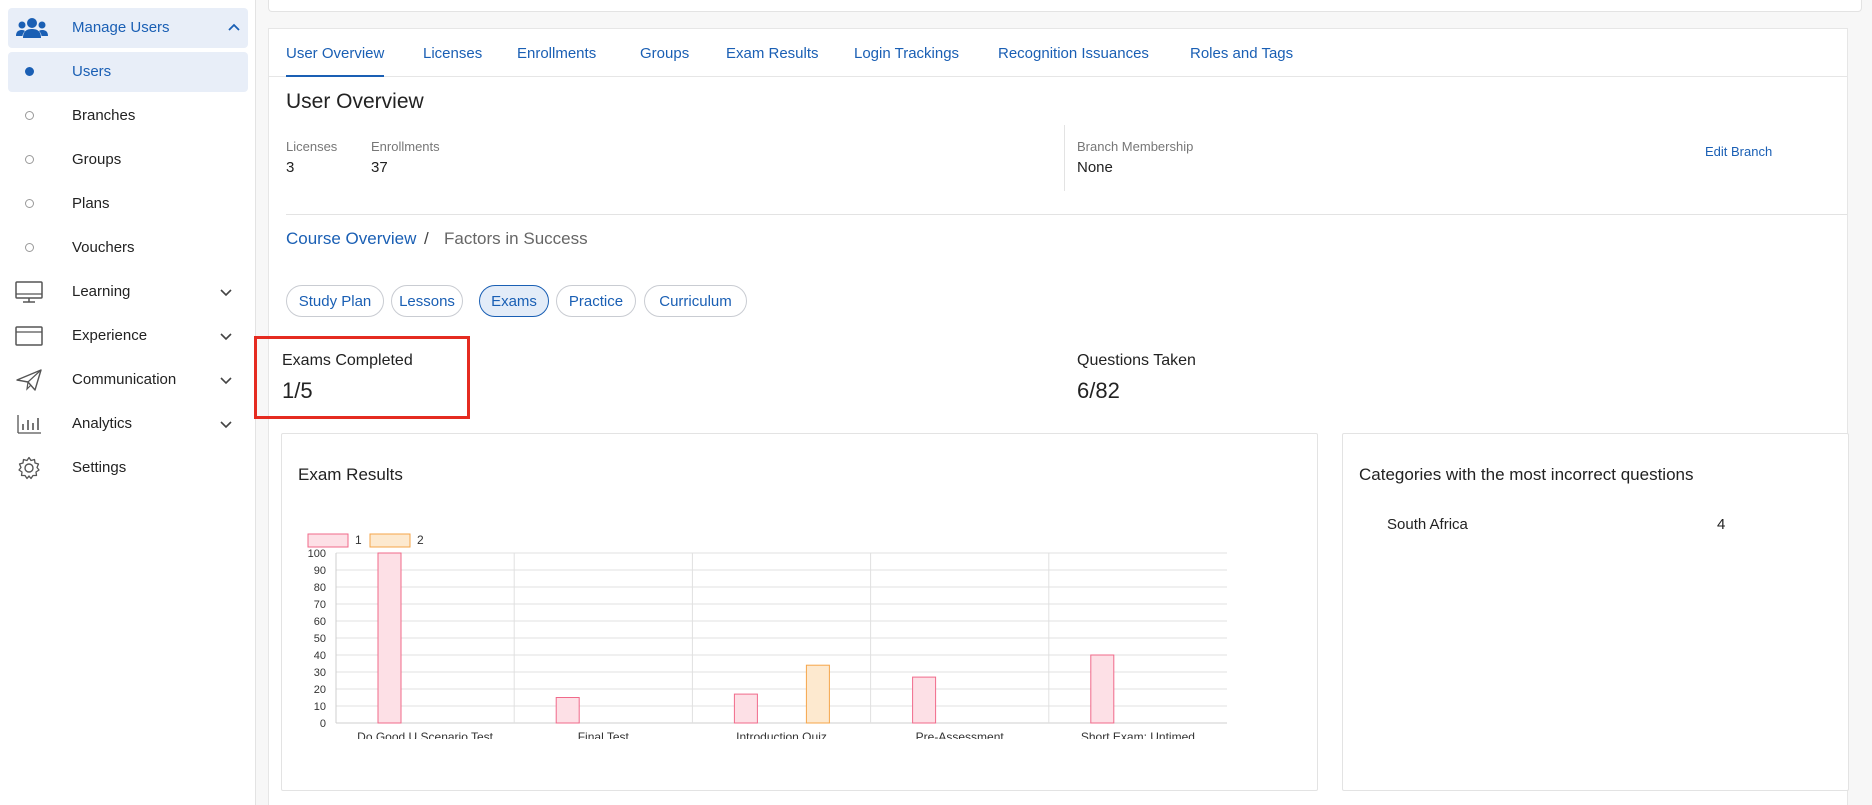 The width and height of the screenshot is (1872, 805). I want to click on sidebar-item-label: Learning, so click(101, 291).